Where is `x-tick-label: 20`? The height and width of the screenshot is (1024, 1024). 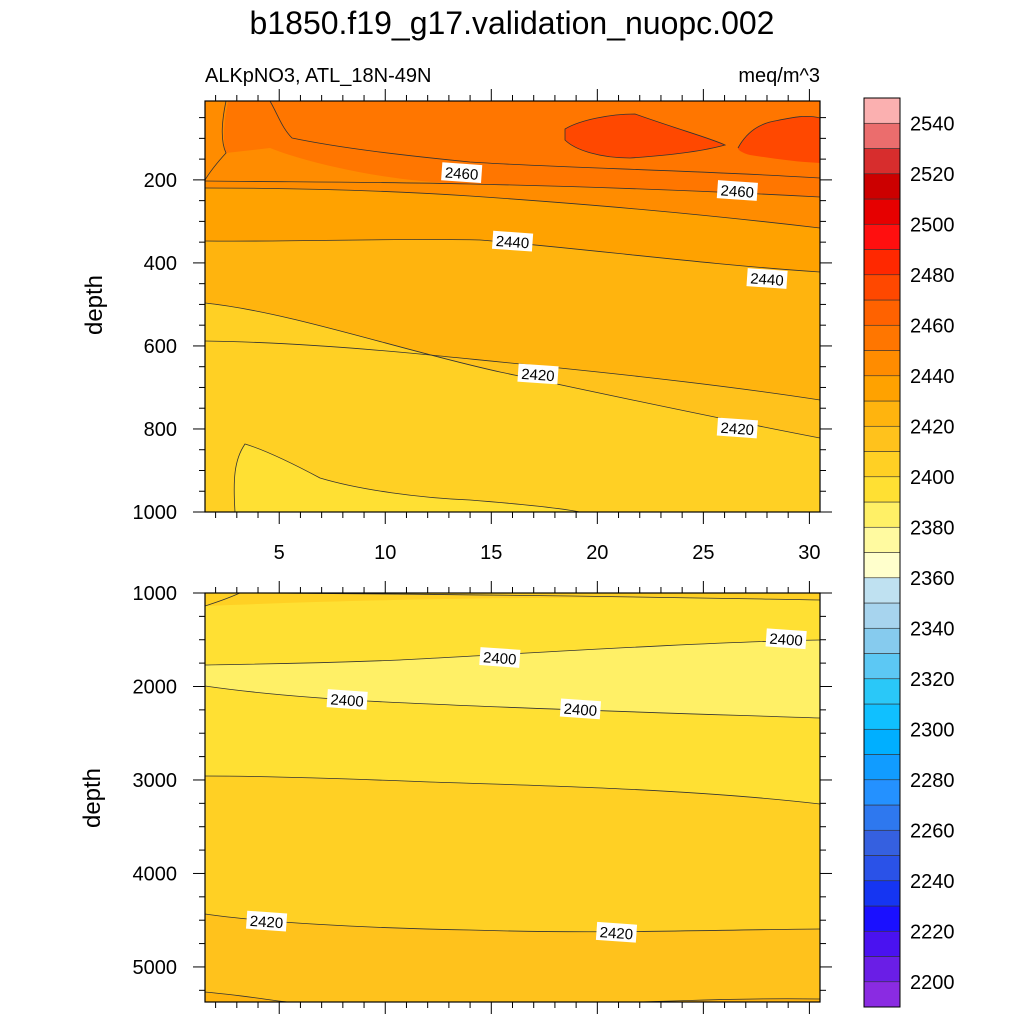 x-tick-label: 20 is located at coordinates (597, 553).